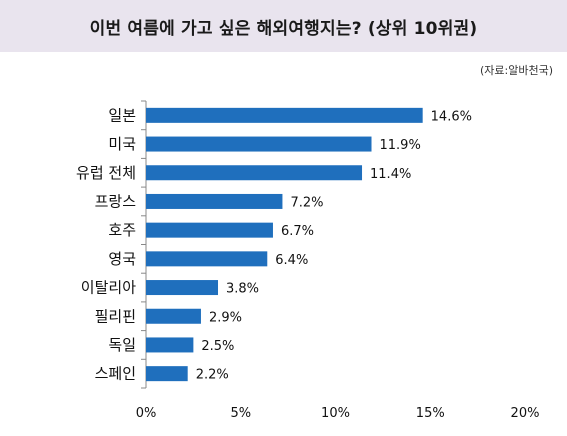  I want to click on data-label: 2.5%, so click(217, 346).